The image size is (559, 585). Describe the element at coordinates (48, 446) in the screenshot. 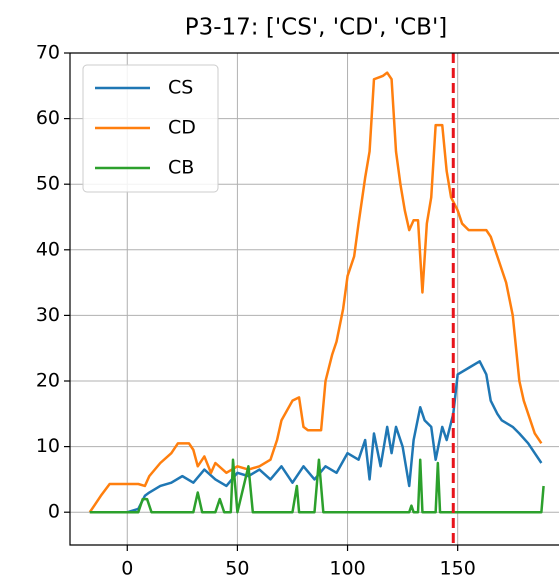

I see `y-tick-label: 10` at that location.